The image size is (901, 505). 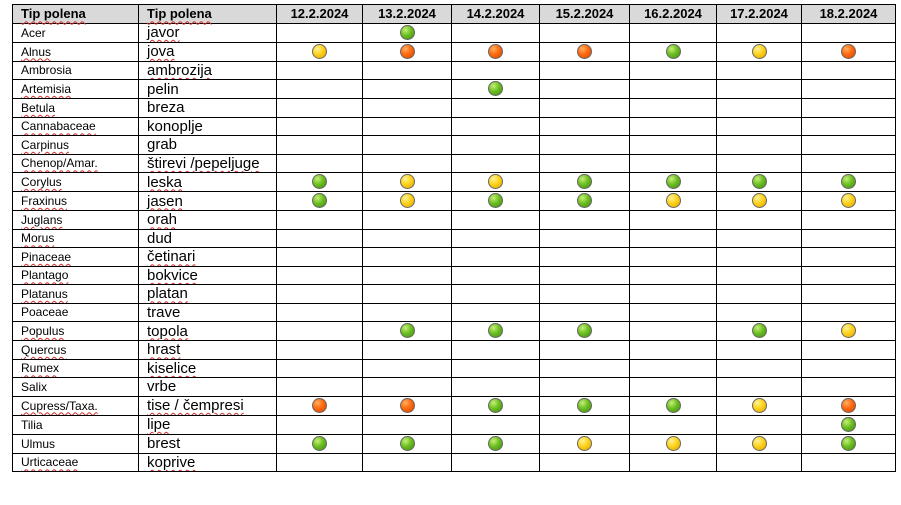 I want to click on pollen-local-name: ambrozija, so click(x=207, y=70).